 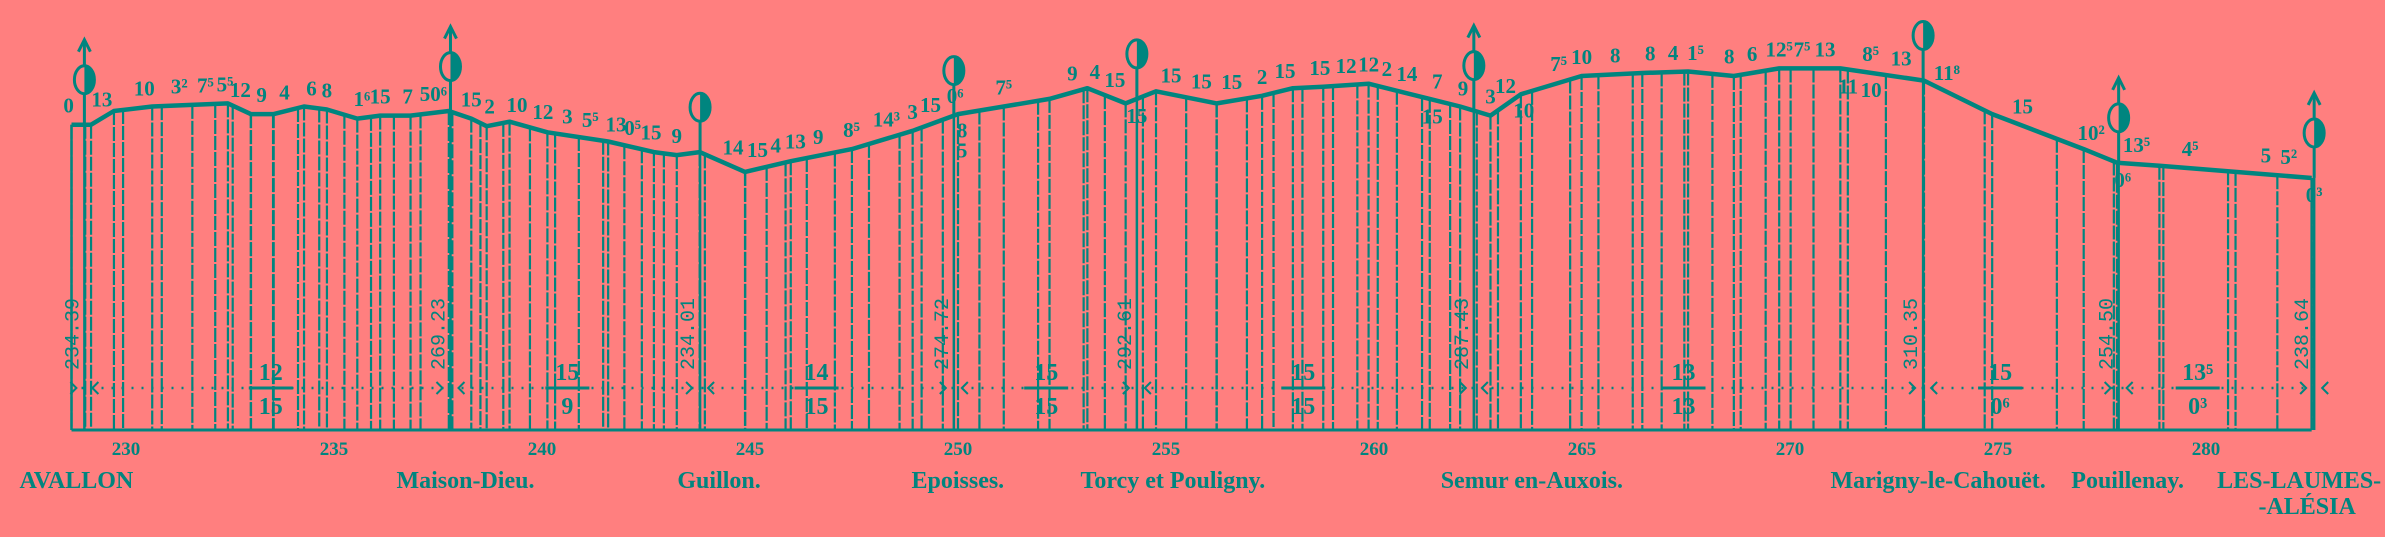 What do you see at coordinates (1684, 373) in the screenshot?
I see `fraction-numerator: 13` at bounding box center [1684, 373].